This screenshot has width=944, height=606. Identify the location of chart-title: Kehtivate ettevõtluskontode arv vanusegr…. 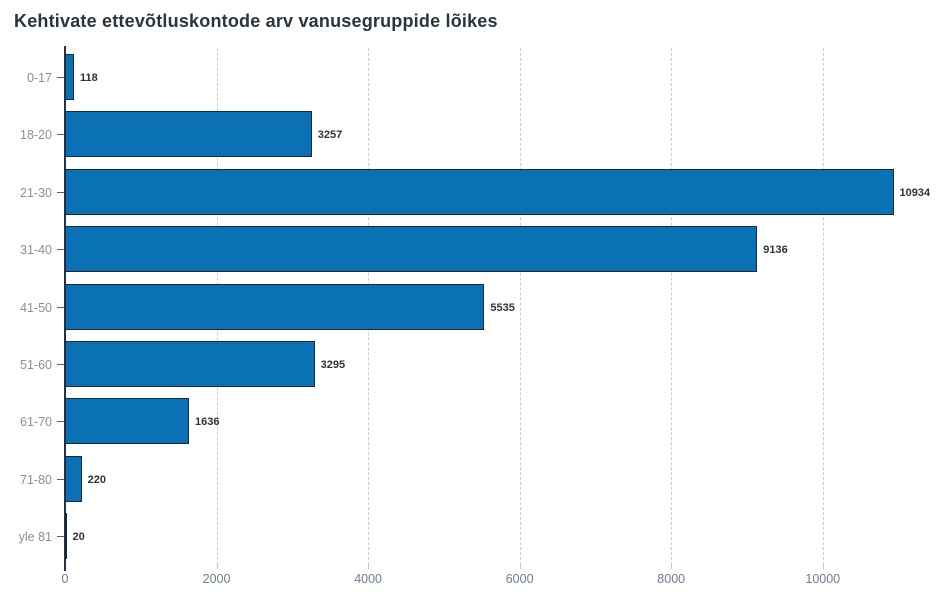
(256, 21).